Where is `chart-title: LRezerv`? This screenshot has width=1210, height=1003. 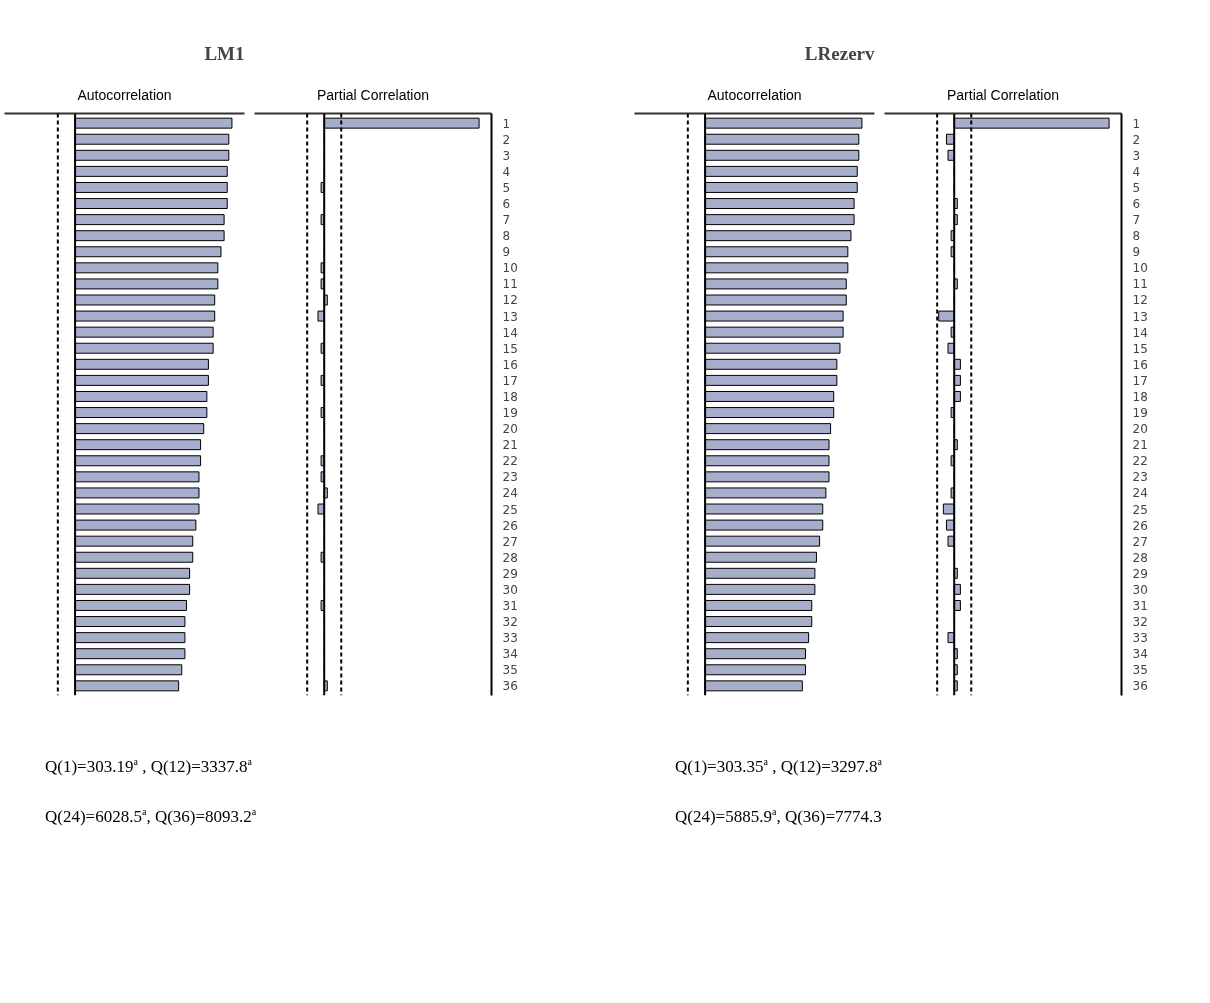
chart-title: LRezerv is located at coordinates (839, 53).